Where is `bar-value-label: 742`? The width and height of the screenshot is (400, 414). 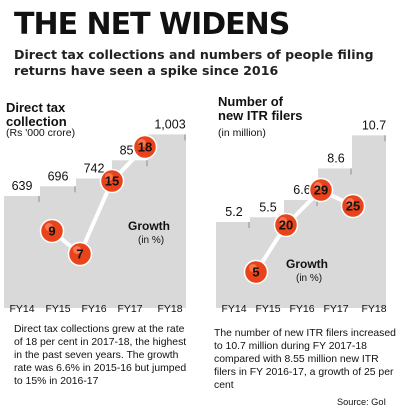
bar-value-label: 742 is located at coordinates (94, 169).